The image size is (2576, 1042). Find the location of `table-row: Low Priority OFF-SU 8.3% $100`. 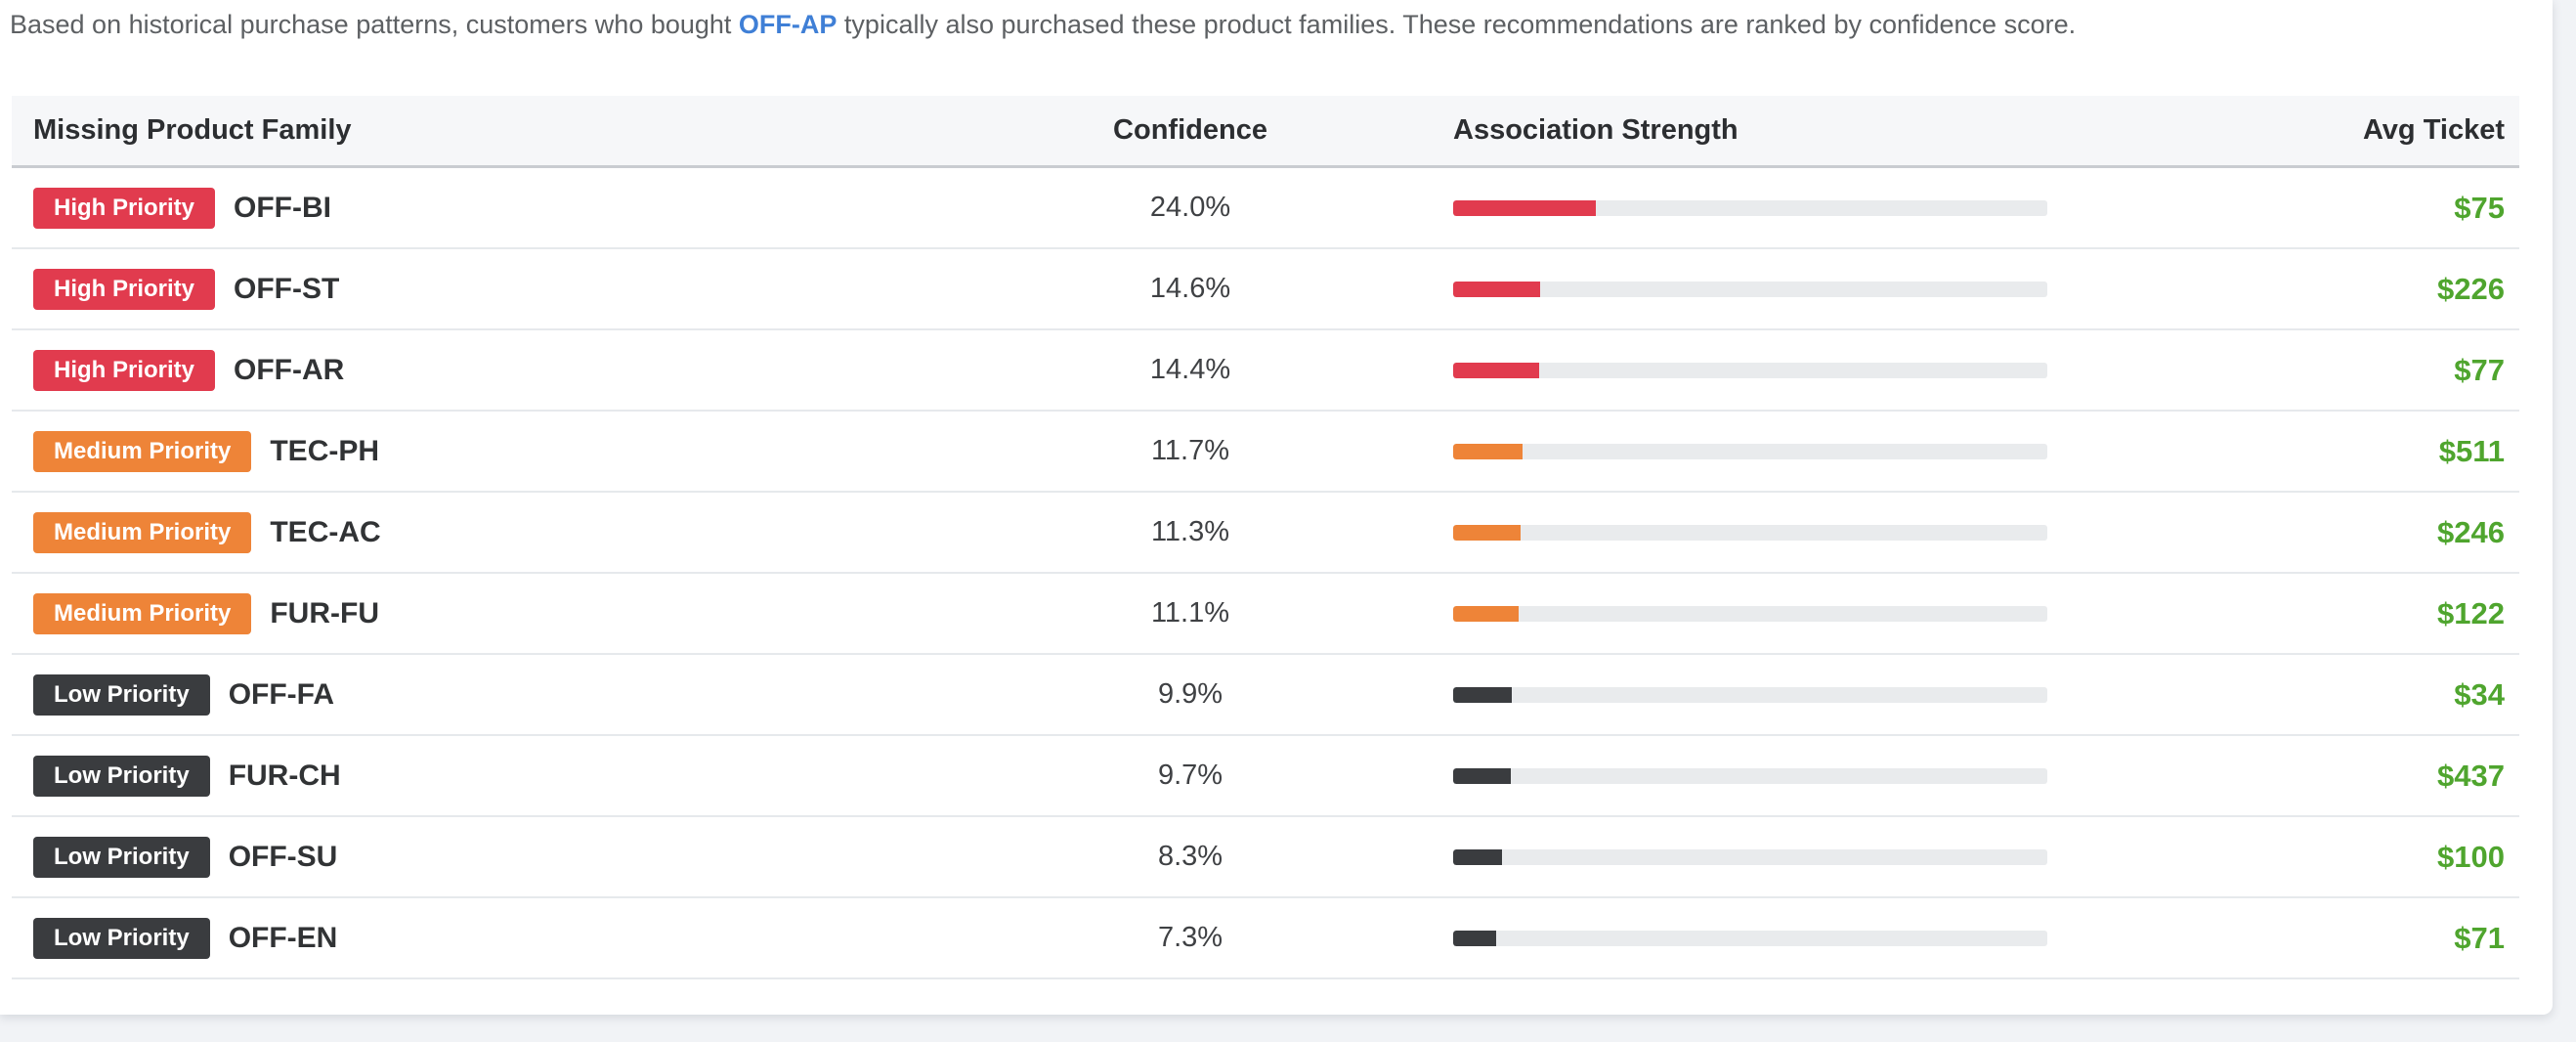

table-row: Low Priority OFF-SU 8.3% $100 is located at coordinates (1265, 857).